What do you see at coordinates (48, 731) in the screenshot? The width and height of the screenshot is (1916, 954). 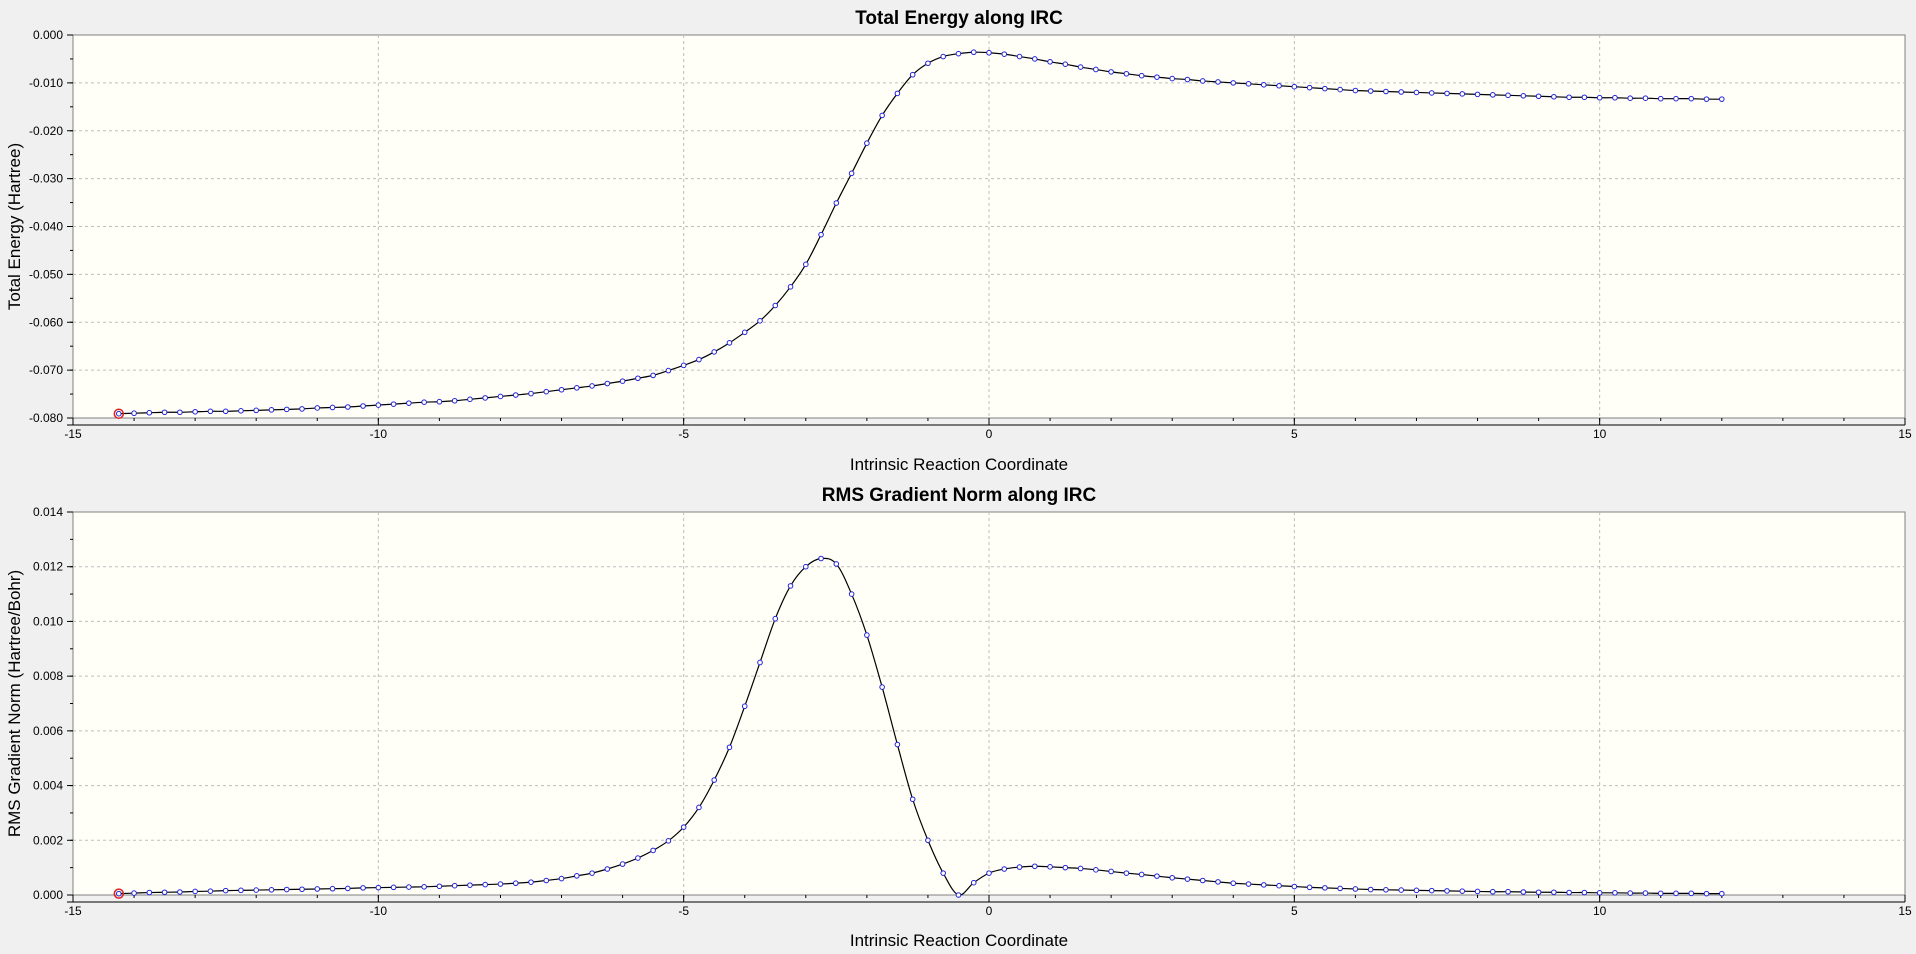 I see `y-tick-label: 0.006` at bounding box center [48, 731].